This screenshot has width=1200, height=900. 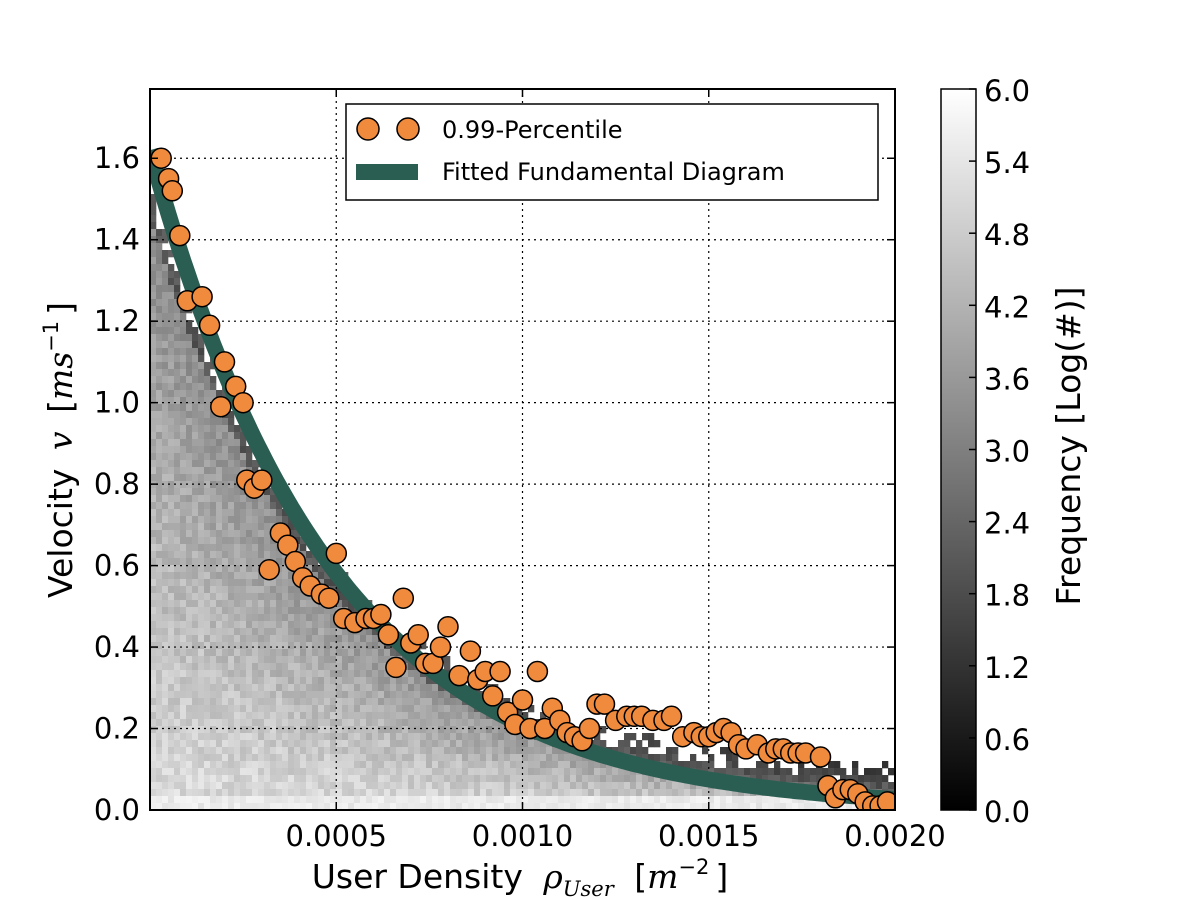 I want to click on colorbar-tick-label: 3.0, so click(x=1007, y=452).